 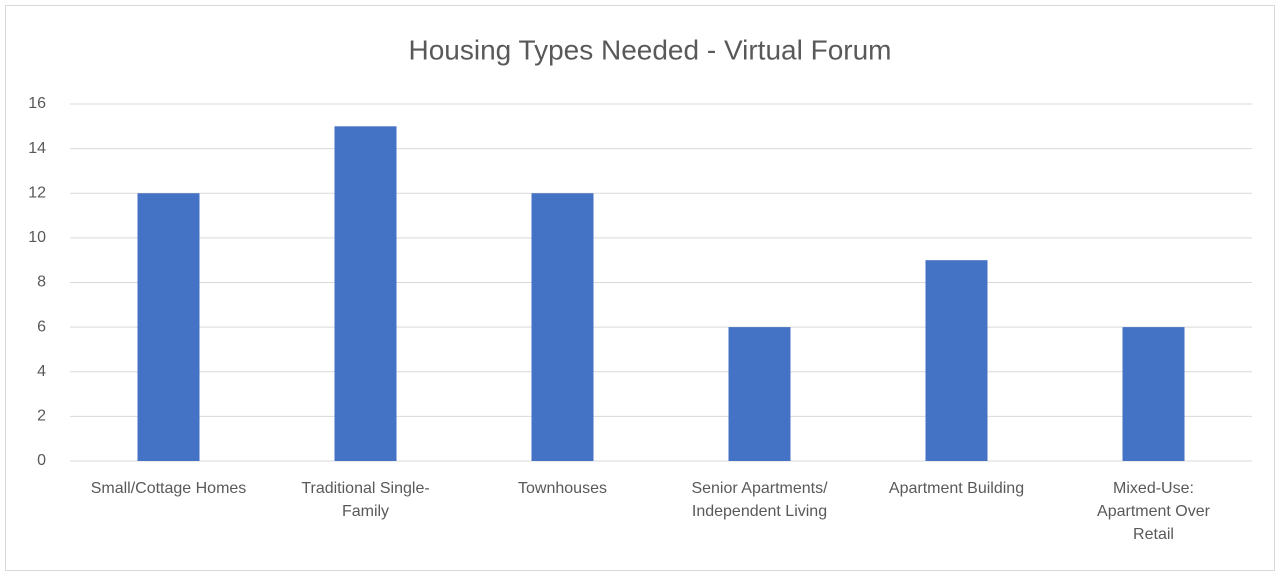 I want to click on x-tick-label: Townhouses, so click(x=562, y=488).